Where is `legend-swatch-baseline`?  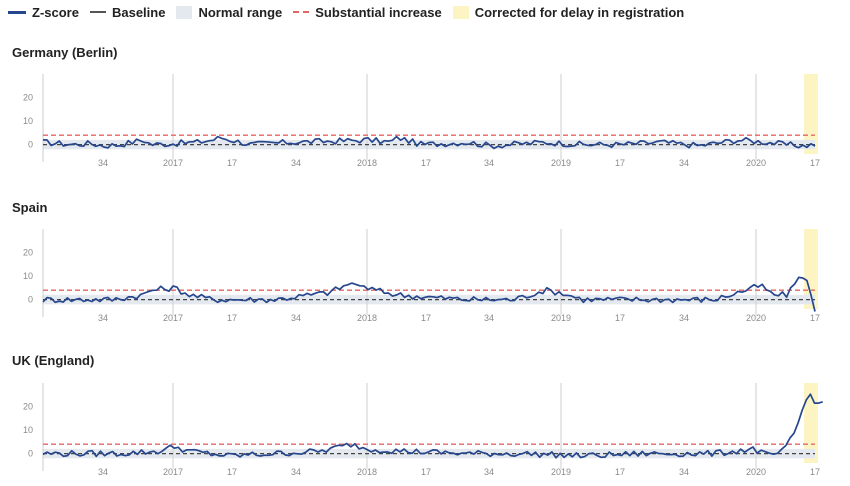 legend-swatch-baseline is located at coordinates (97, 12).